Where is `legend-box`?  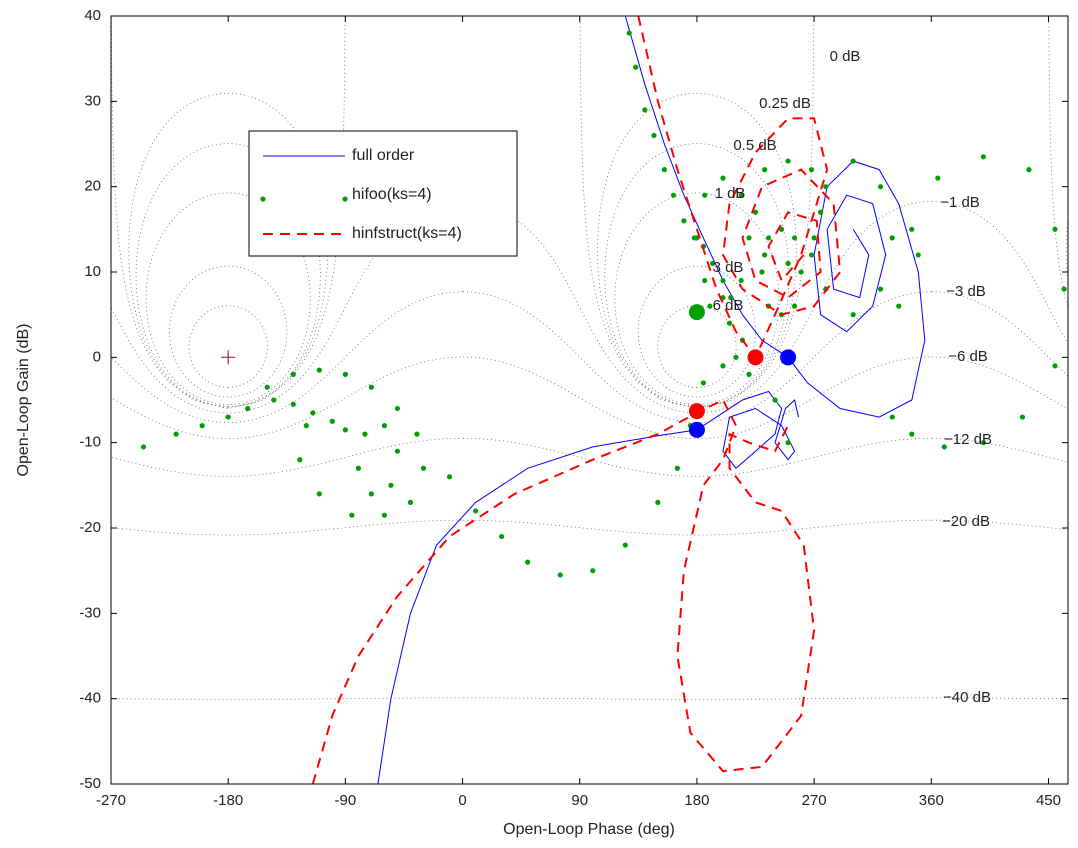 legend-box is located at coordinates (383, 193).